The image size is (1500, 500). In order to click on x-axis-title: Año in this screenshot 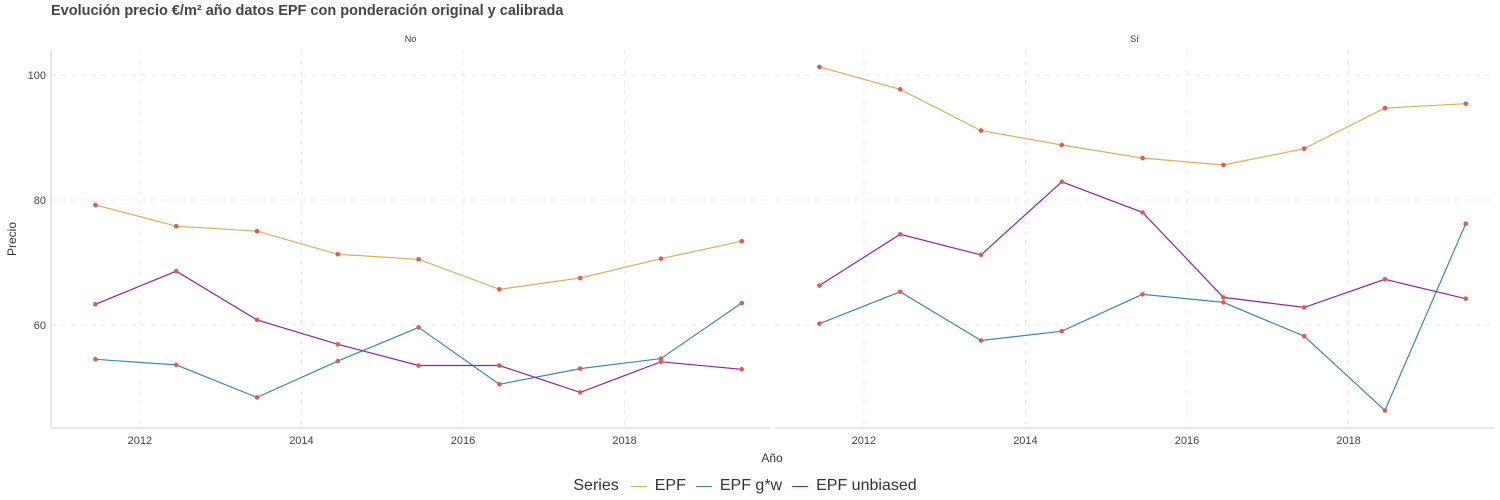, I will do `click(772, 458)`.